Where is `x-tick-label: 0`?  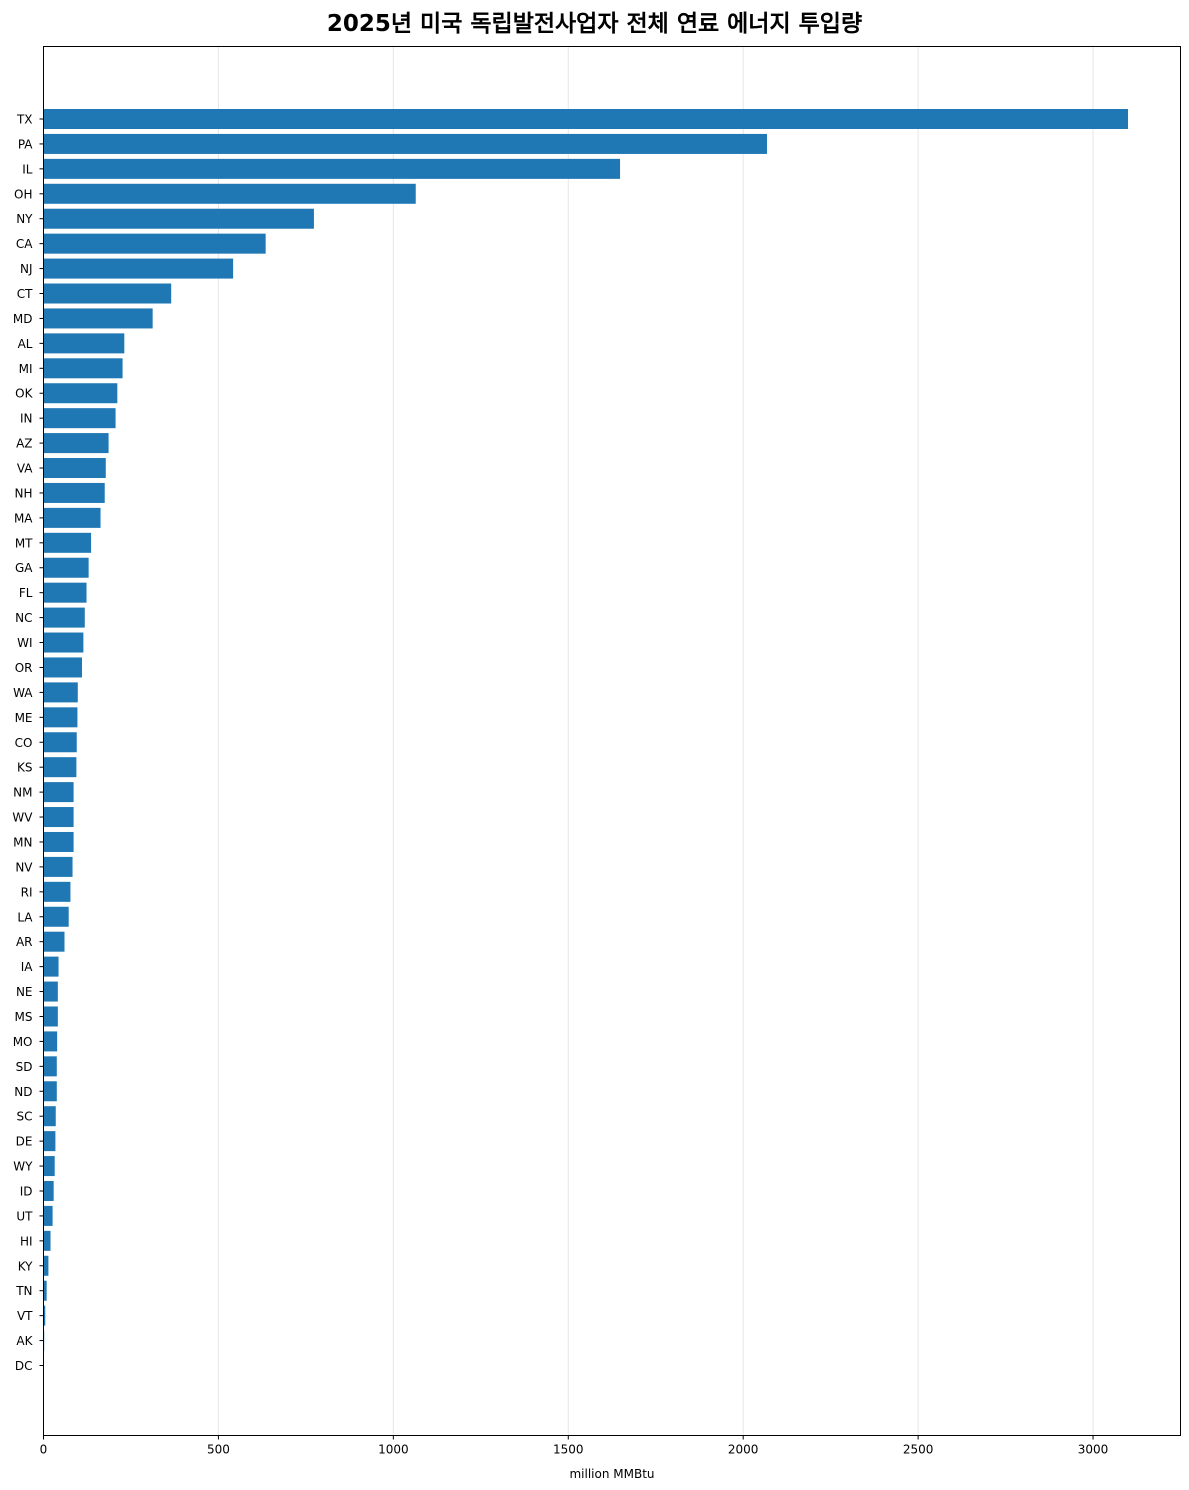
x-tick-label: 0 is located at coordinates (44, 1450).